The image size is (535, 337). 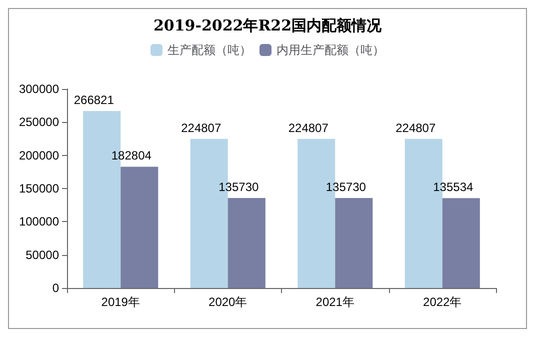 What do you see at coordinates (39, 122) in the screenshot?
I see `y-tick-label: 250000` at bounding box center [39, 122].